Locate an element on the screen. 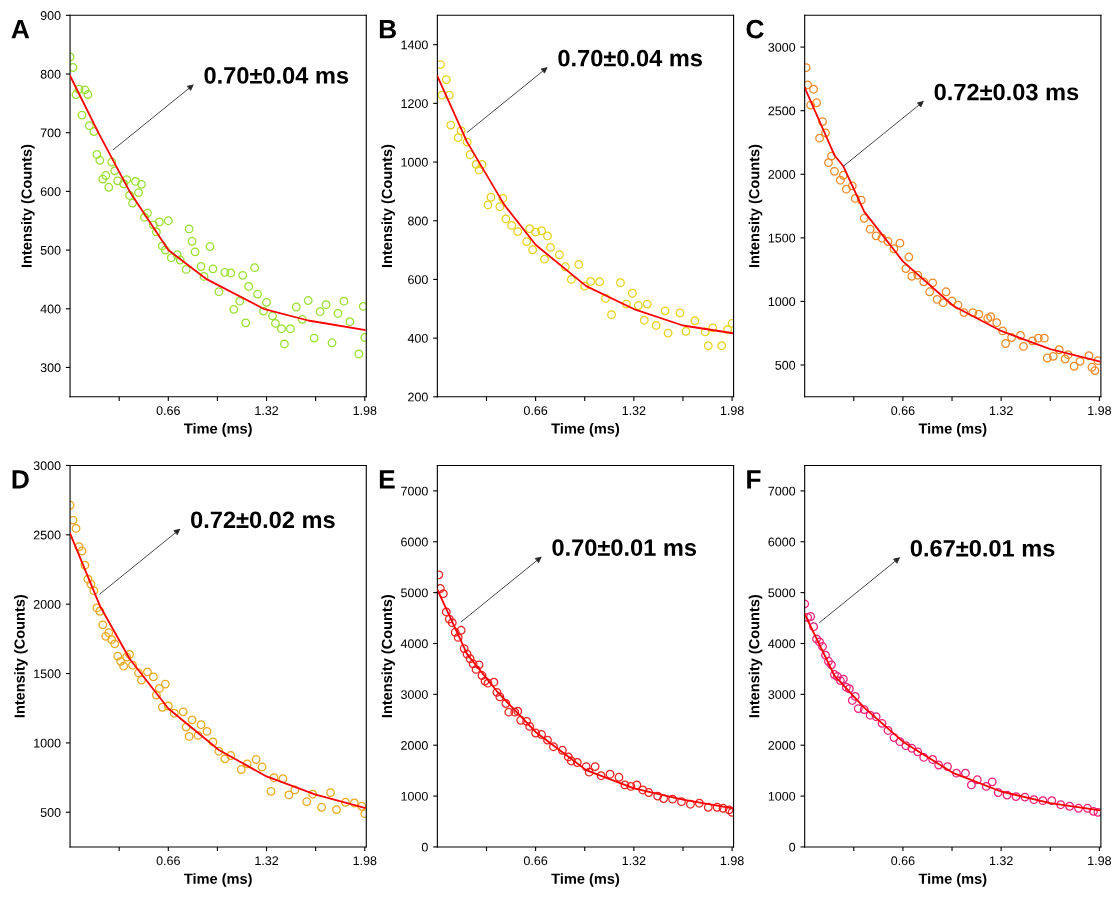 This screenshot has width=1112, height=901. chart-title: E is located at coordinates (387, 479).